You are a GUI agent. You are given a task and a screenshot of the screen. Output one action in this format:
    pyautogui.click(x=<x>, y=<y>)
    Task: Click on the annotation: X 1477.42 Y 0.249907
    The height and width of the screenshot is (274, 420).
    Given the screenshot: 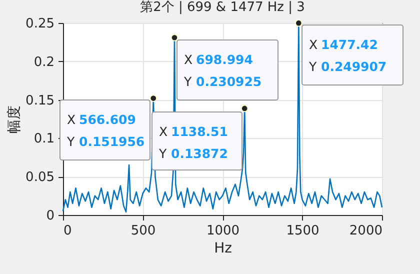 What is the action you would take?
    pyautogui.click(x=347, y=55)
    